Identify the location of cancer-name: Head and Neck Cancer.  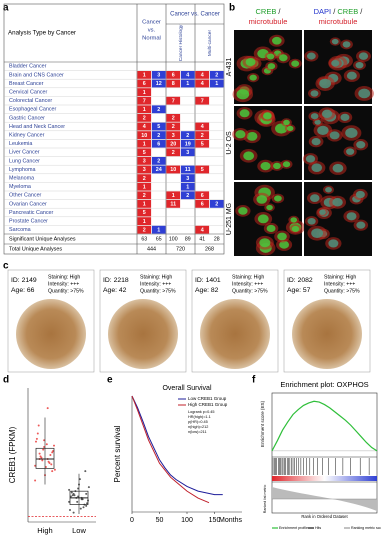
(37, 127).